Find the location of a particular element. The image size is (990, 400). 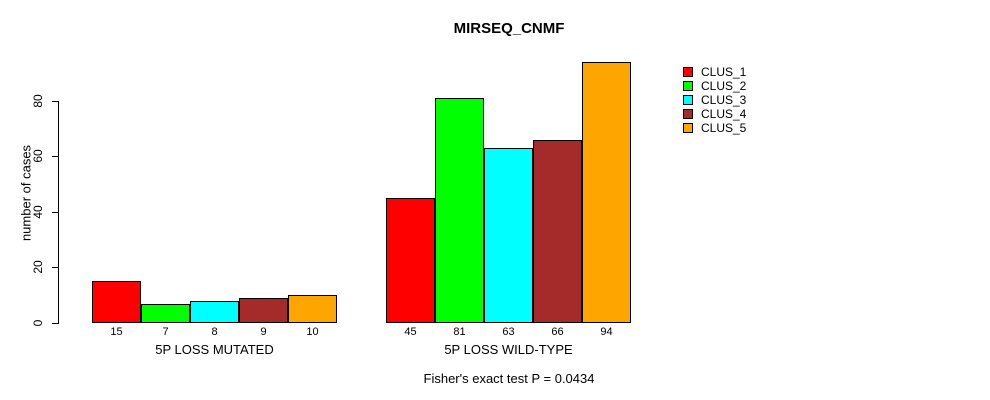

legend-item-clus_2: CLUS_2 is located at coordinates (714, 85).